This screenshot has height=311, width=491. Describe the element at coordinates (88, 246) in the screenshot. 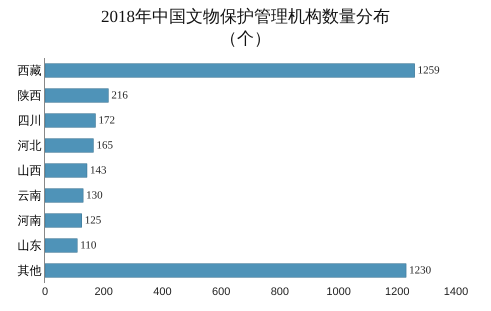

I see `data-label: 110` at that location.